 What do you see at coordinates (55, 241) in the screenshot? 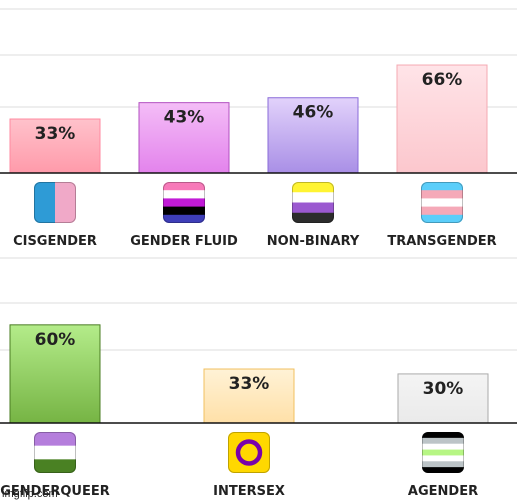
I see `category-label: CISGENDER` at bounding box center [55, 241].